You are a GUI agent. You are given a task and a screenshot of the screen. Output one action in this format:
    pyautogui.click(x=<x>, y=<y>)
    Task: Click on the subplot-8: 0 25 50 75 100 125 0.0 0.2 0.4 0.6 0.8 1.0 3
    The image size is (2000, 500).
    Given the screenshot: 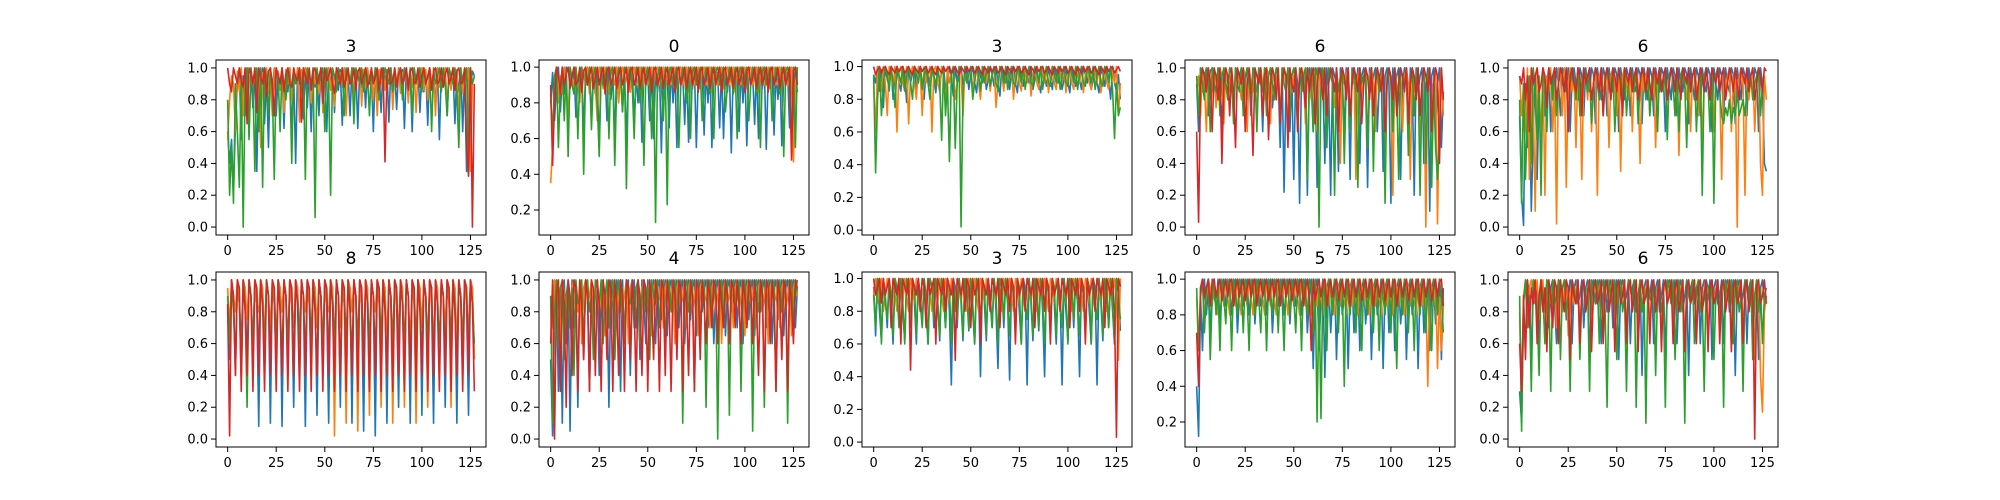 What is the action you would take?
    pyautogui.click(x=983, y=360)
    